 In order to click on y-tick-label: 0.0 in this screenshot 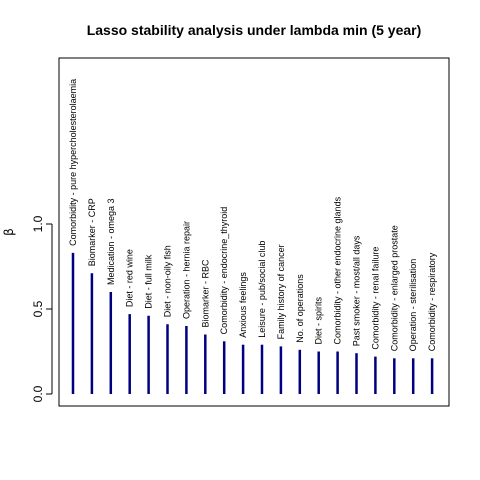, I will do `click(38, 393)`.